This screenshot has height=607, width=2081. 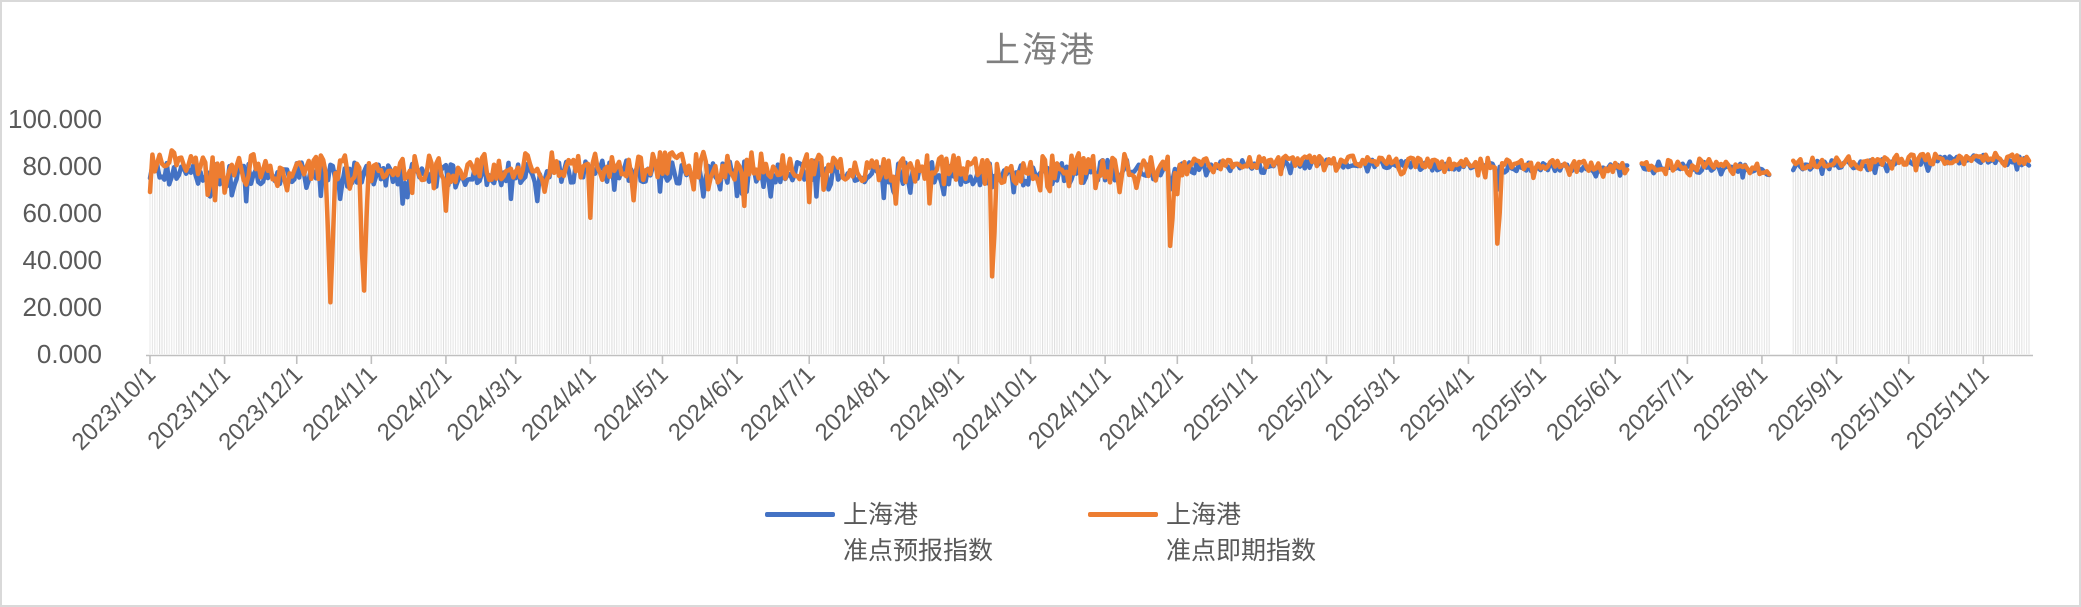 I want to click on forecast-series-swatch, so click(x=799, y=514).